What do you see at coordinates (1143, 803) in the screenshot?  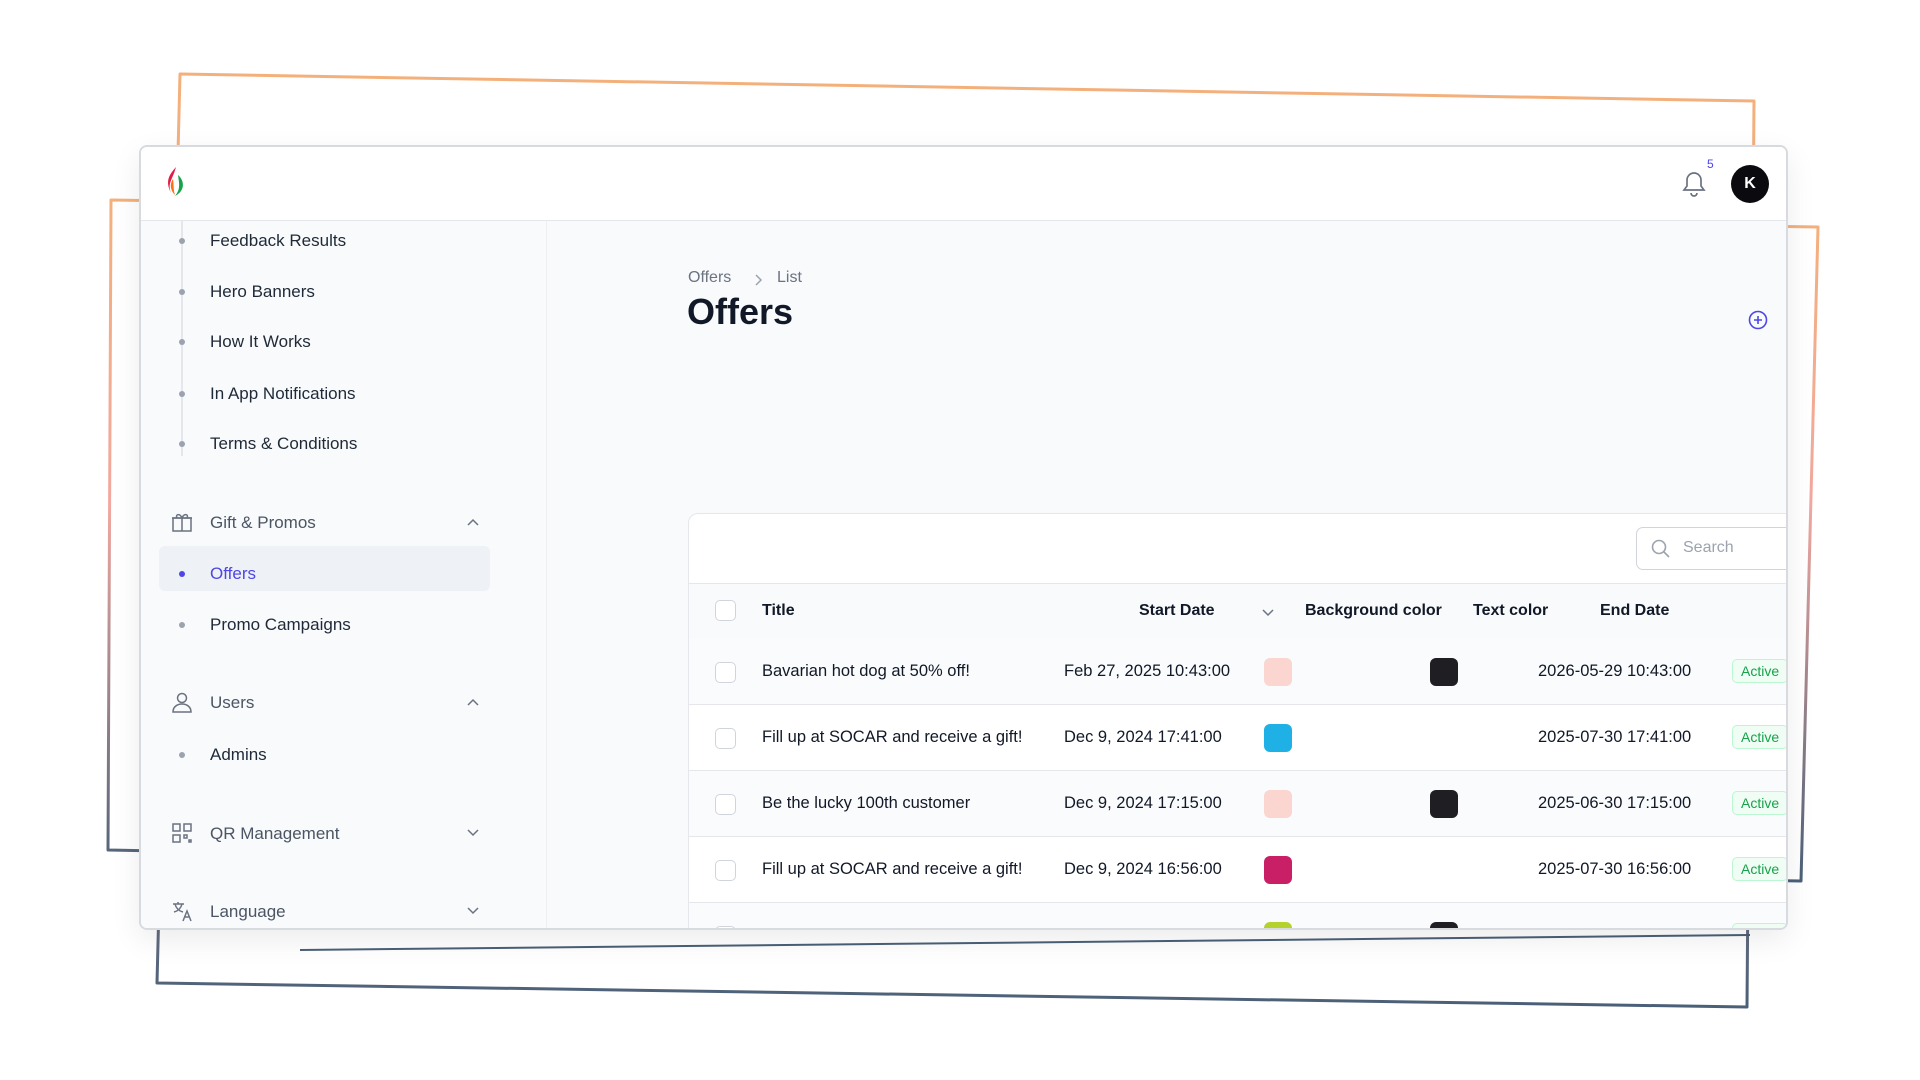 I see `start-date: Dec 9, 2024 17:15:00` at bounding box center [1143, 803].